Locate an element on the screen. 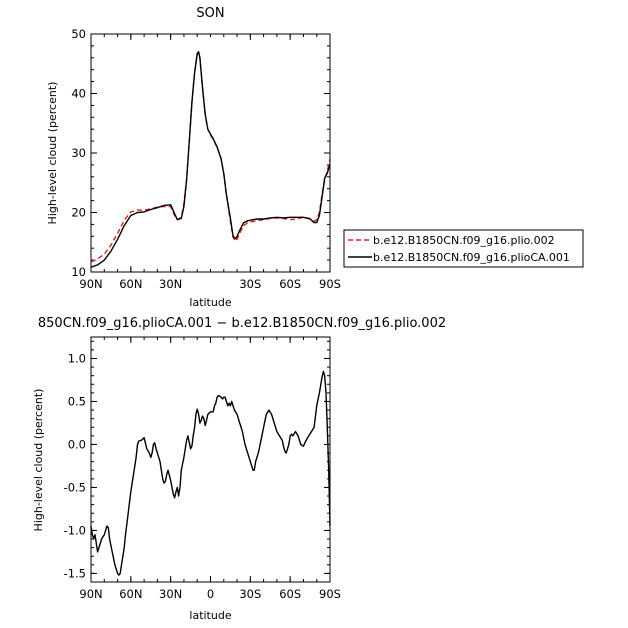 The width and height of the screenshot is (628, 628). top-series-group is located at coordinates (210, 159).